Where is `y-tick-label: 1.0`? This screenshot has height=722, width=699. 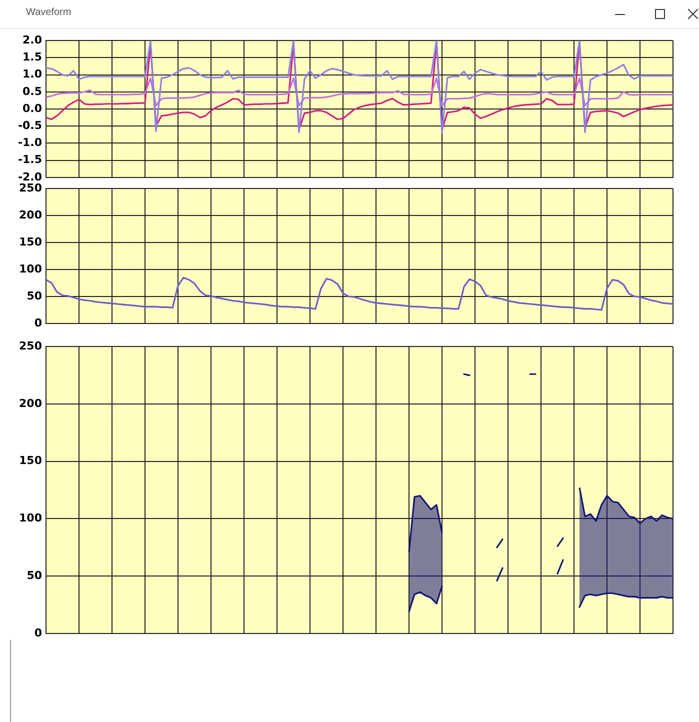
y-tick-label: 1.0 is located at coordinates (32, 74).